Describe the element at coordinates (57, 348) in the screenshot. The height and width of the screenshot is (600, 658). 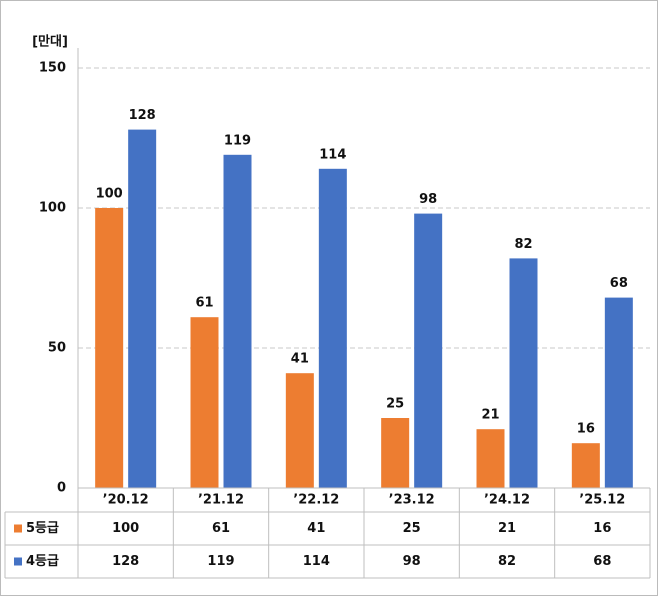
I see `y-tick-label: 50` at that location.